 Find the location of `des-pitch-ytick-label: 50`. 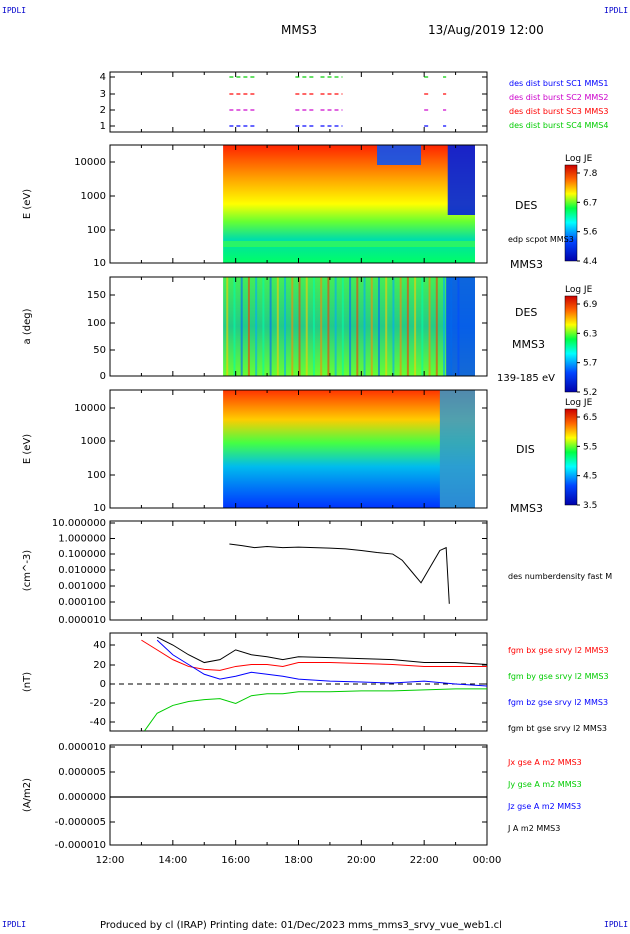

des-pitch-ytick-label: 50 is located at coordinates (99, 350).